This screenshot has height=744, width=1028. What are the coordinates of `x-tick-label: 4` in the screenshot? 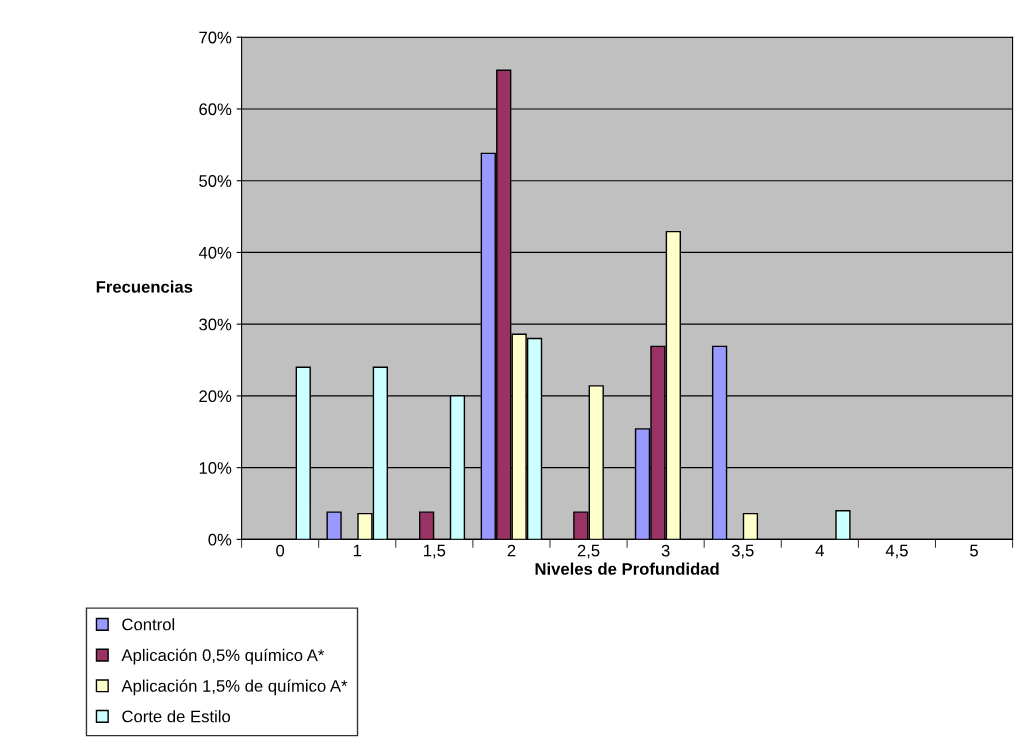 It's located at (819, 550).